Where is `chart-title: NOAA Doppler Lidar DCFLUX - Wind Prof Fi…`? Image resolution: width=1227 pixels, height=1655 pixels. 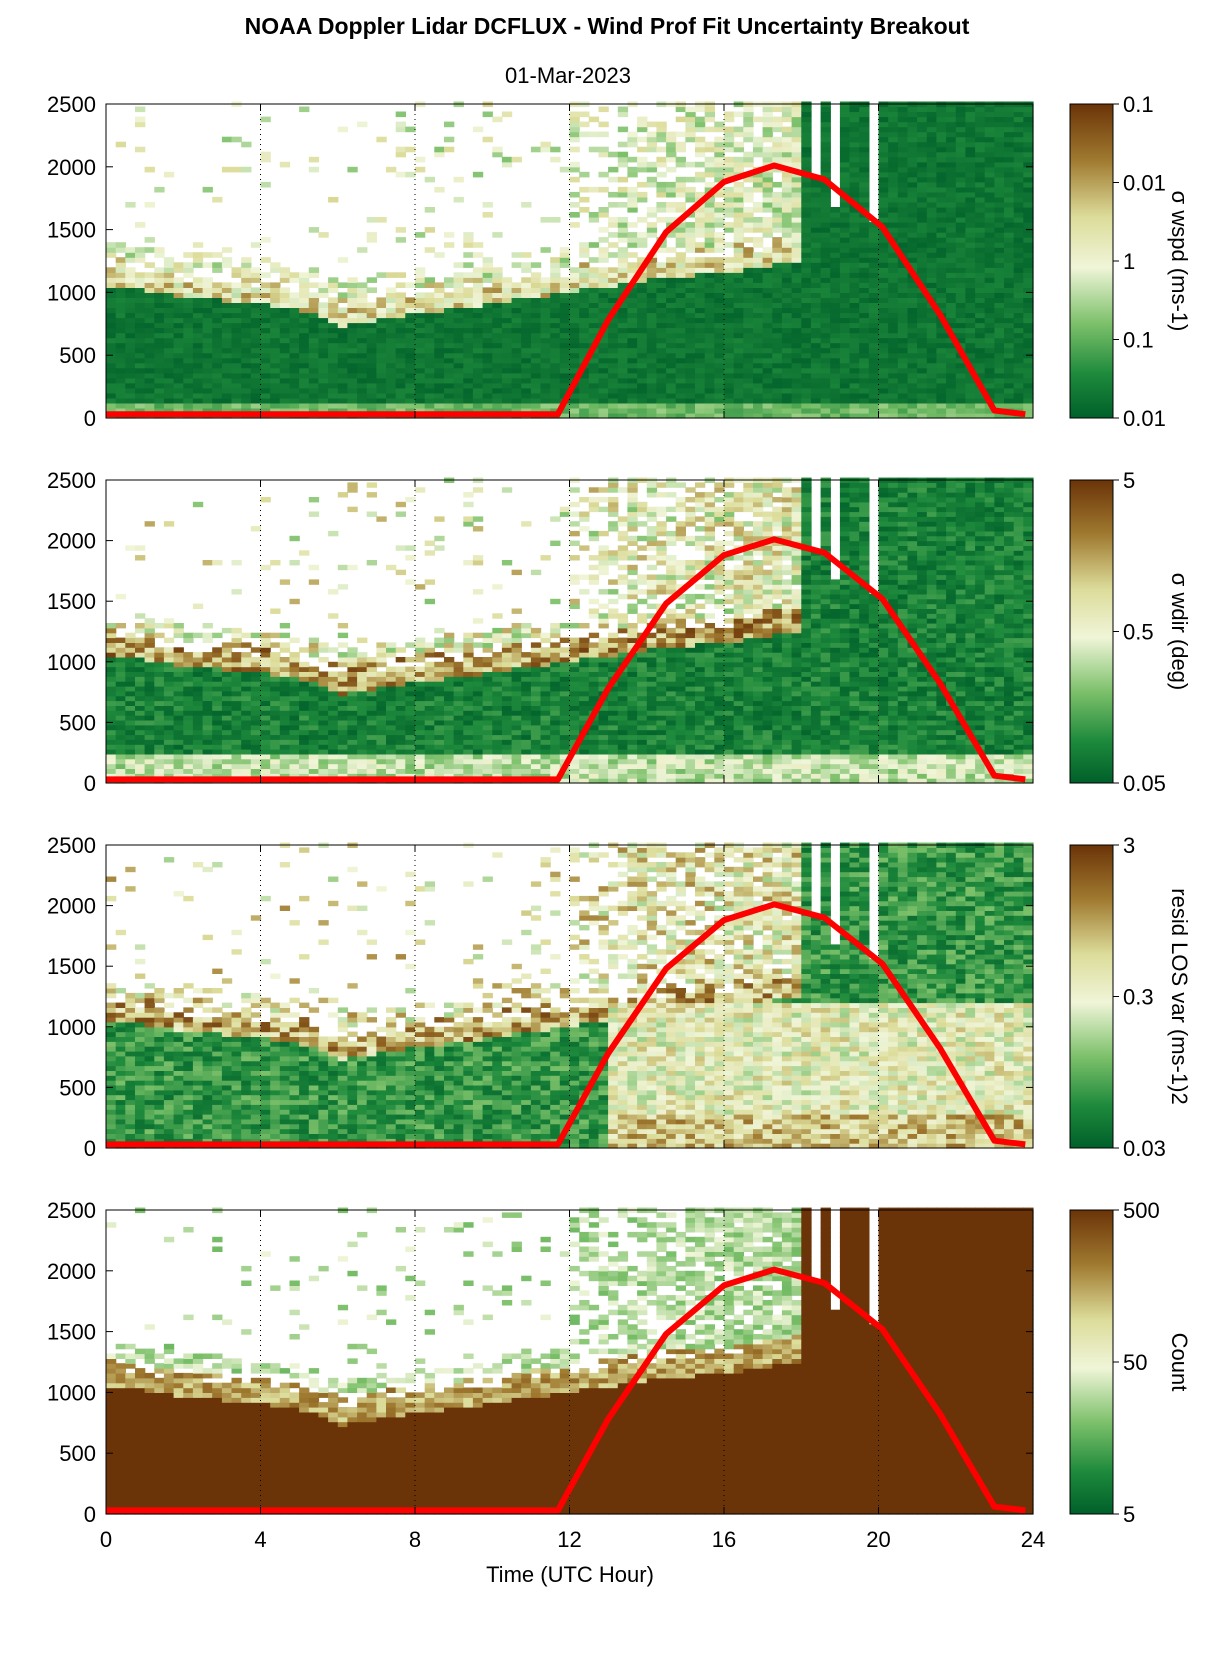
chart-title: NOAA Doppler Lidar DCFLUX - Wind Prof Fi… is located at coordinates (607, 26).